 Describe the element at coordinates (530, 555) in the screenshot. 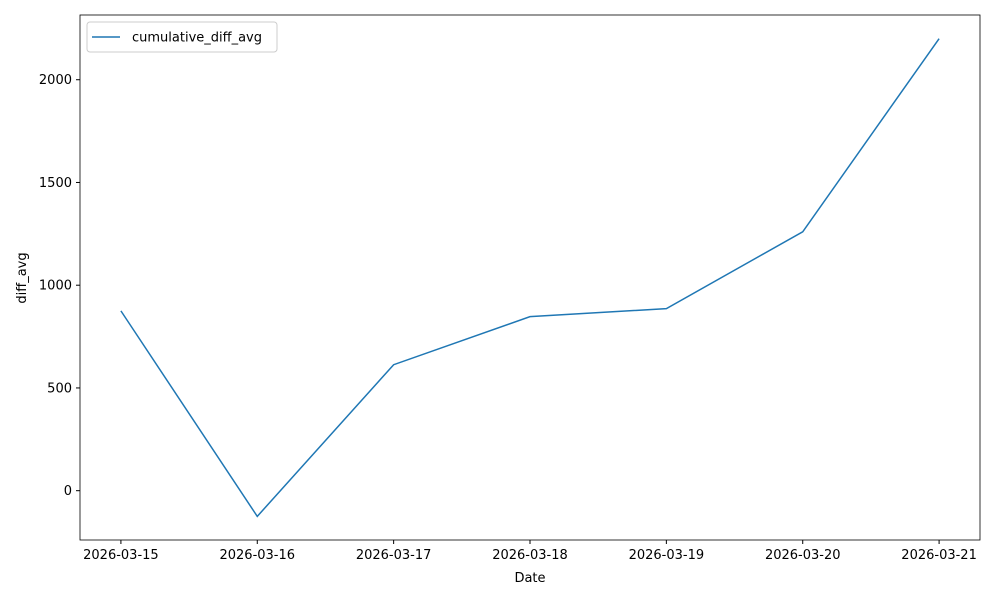

I see `x-tick-label: 2026-03-18` at that location.